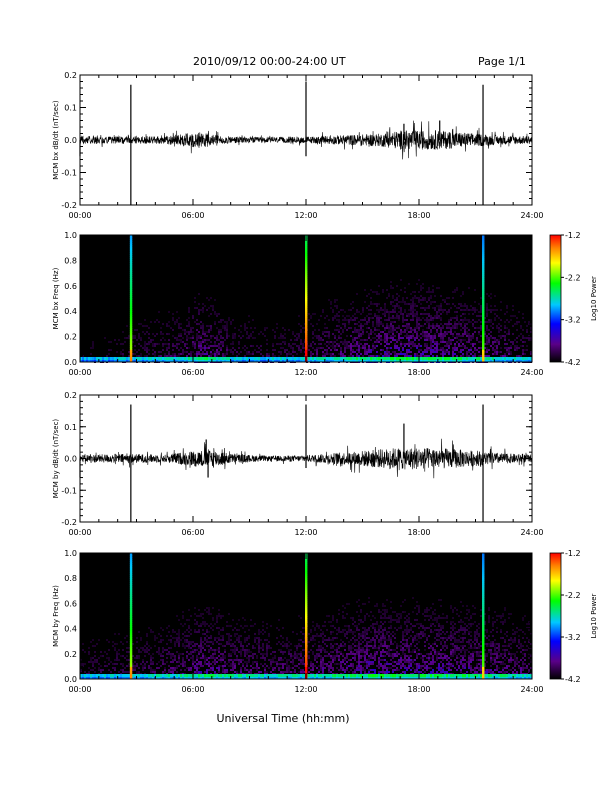 The image size is (612, 792). What do you see at coordinates (69, 522) in the screenshot?
I see `y-tick-label: -0.2` at bounding box center [69, 522].